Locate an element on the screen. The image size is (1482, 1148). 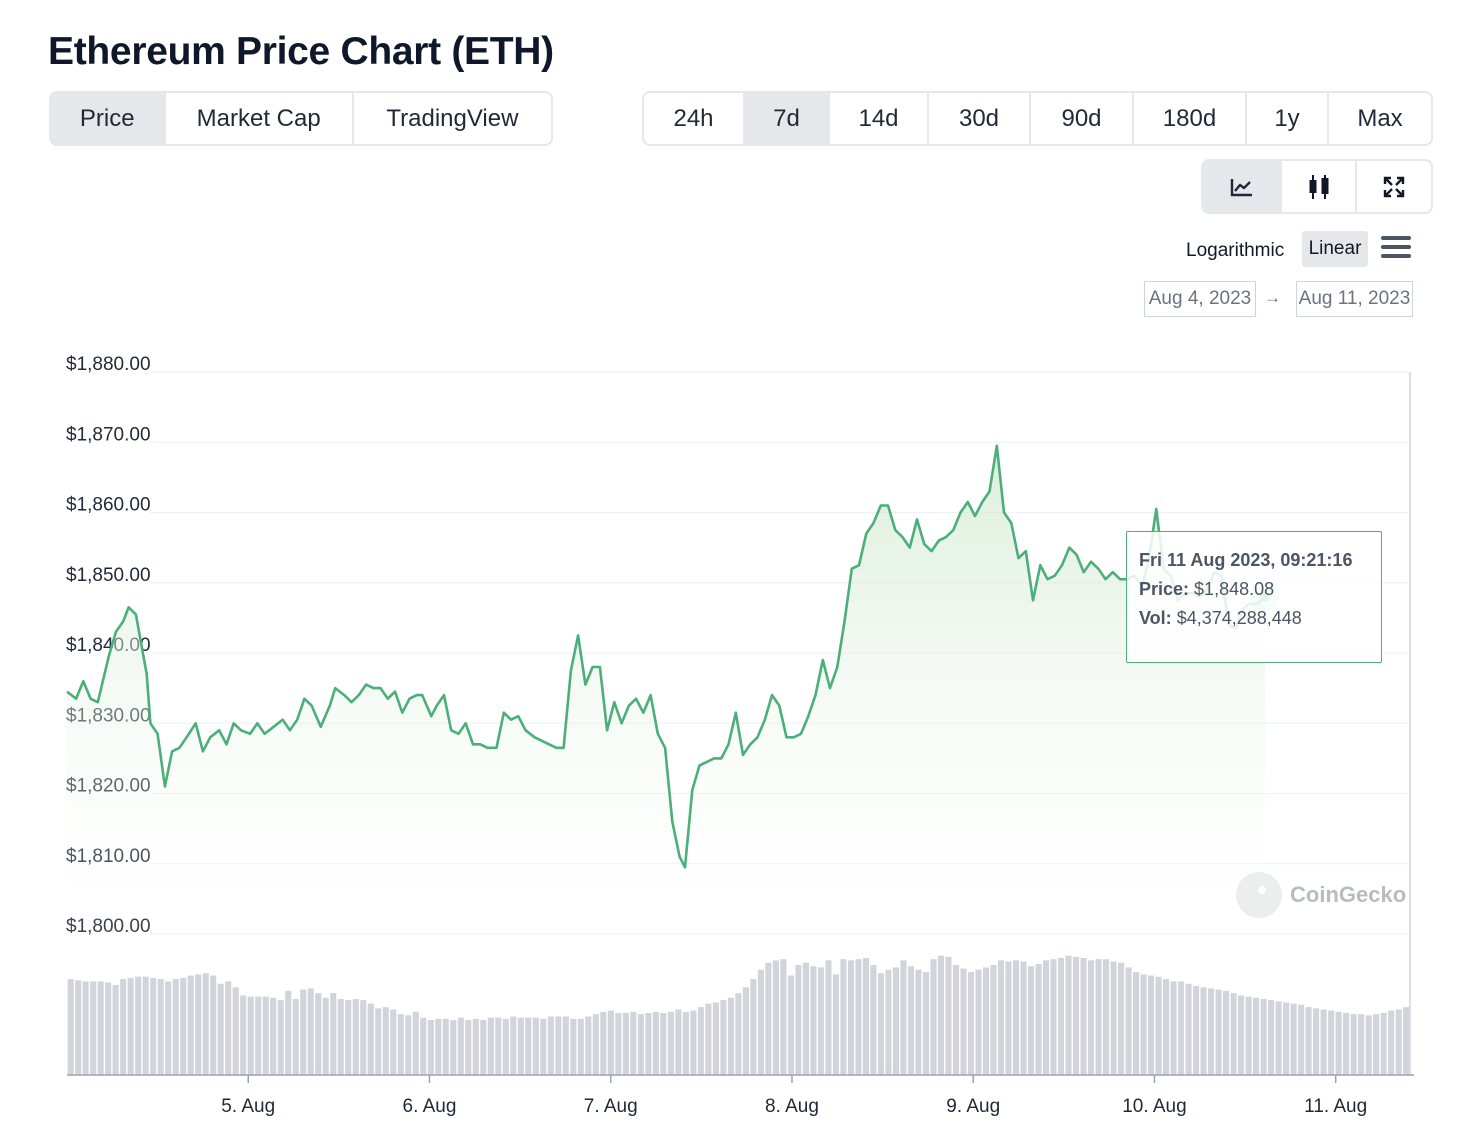
tab-price: Price is located at coordinates (108, 118).